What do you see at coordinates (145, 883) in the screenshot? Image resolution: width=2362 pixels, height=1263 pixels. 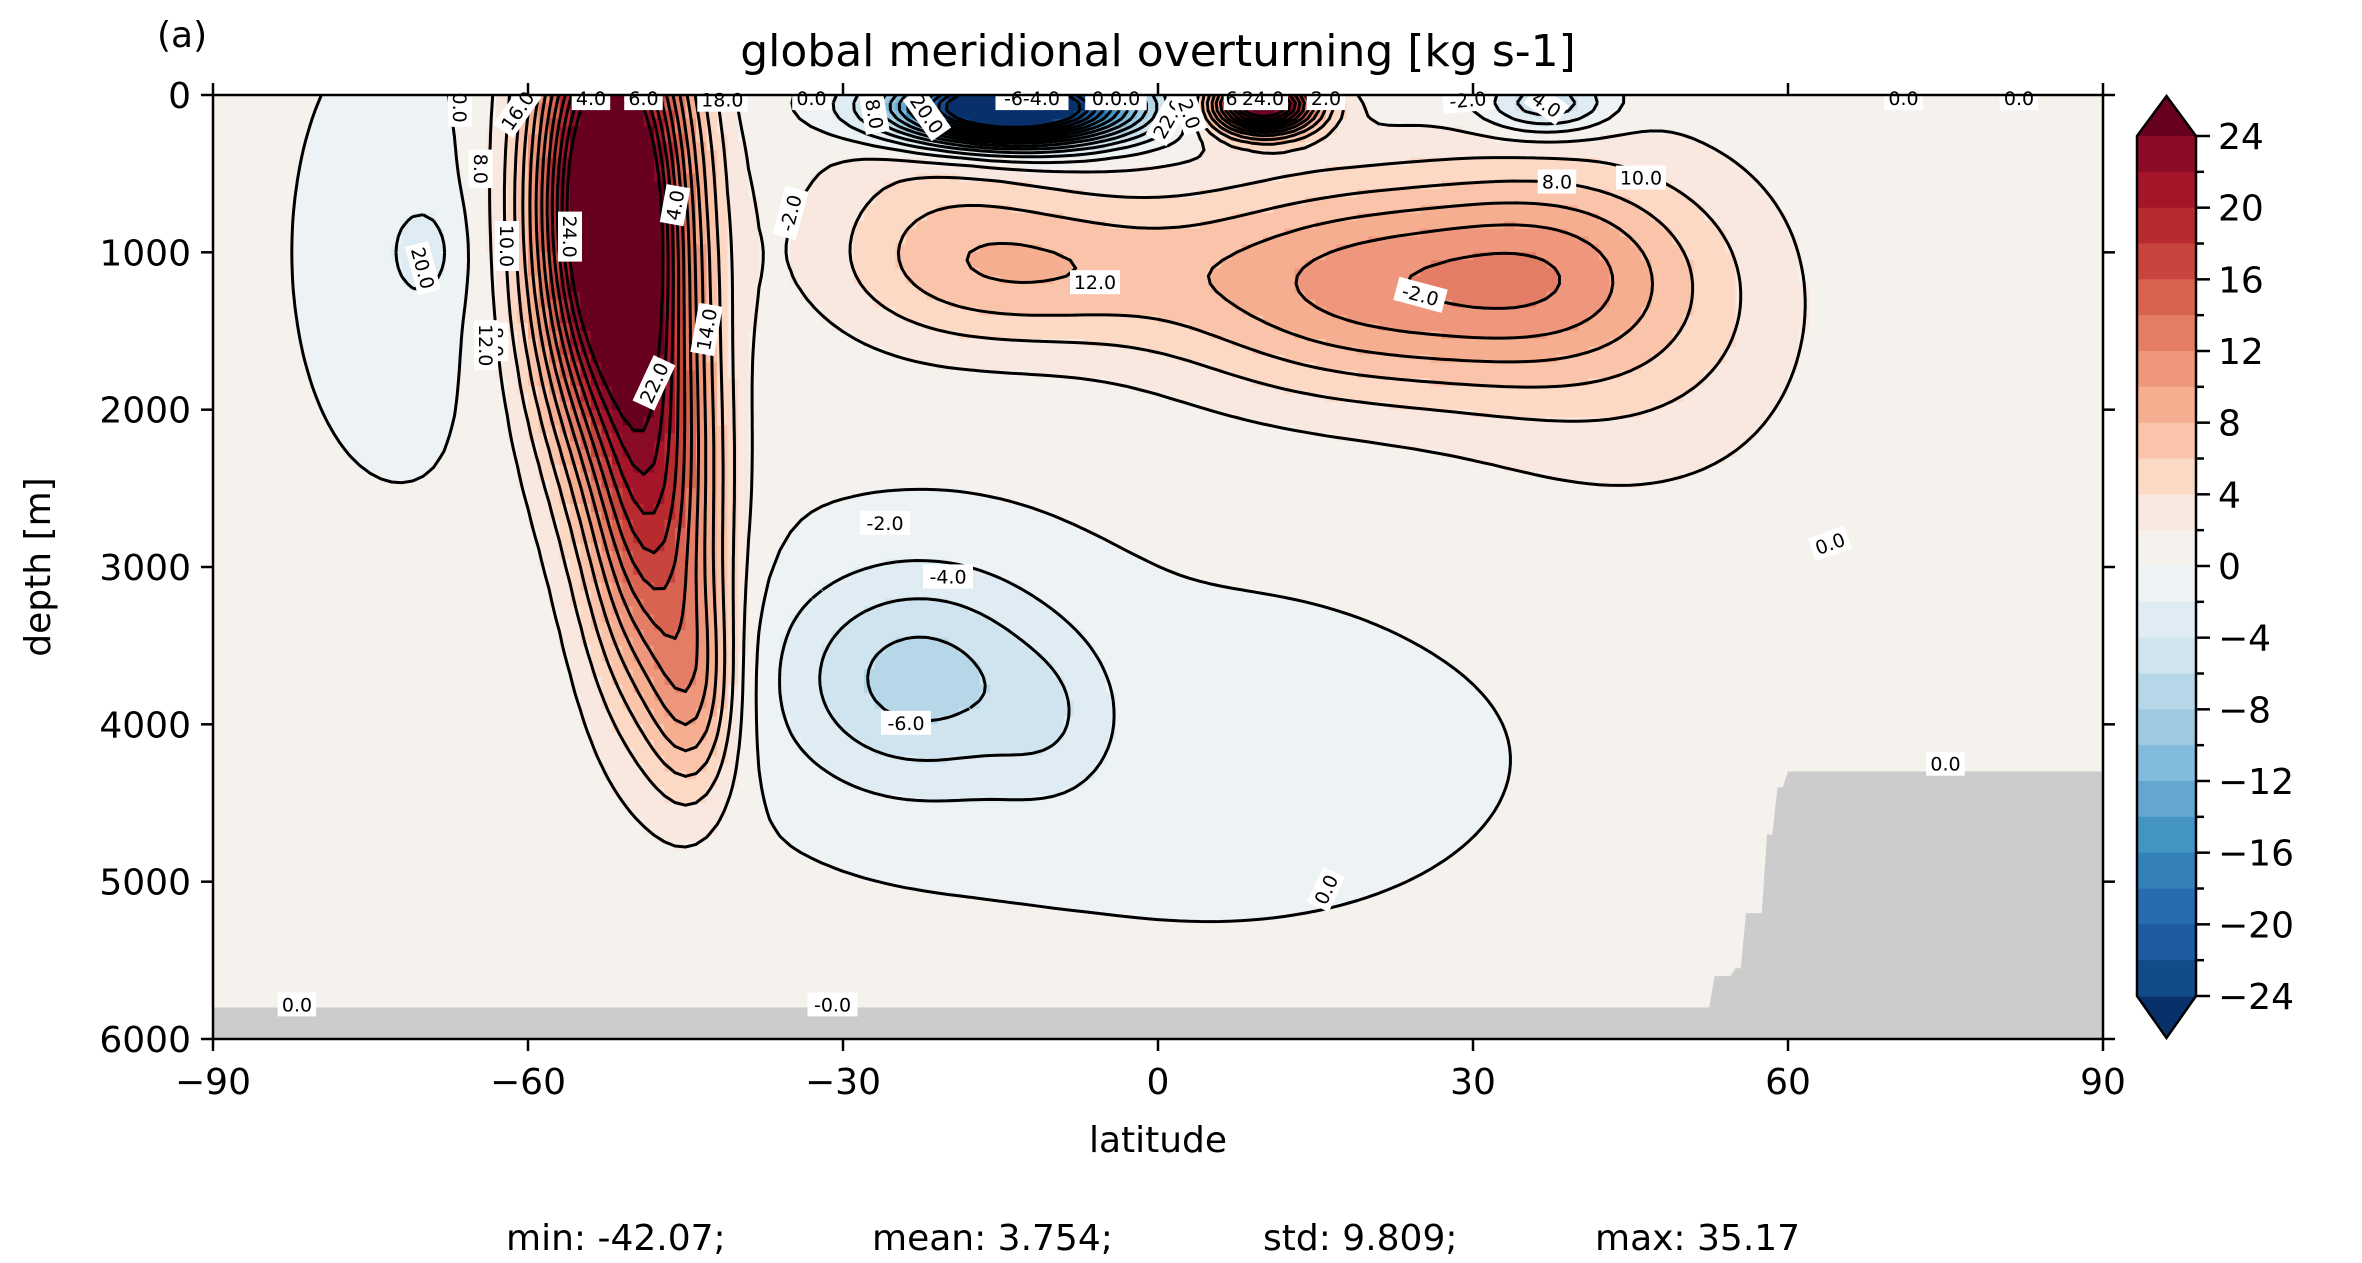 I see `y-tick-label: 5000` at bounding box center [145, 883].